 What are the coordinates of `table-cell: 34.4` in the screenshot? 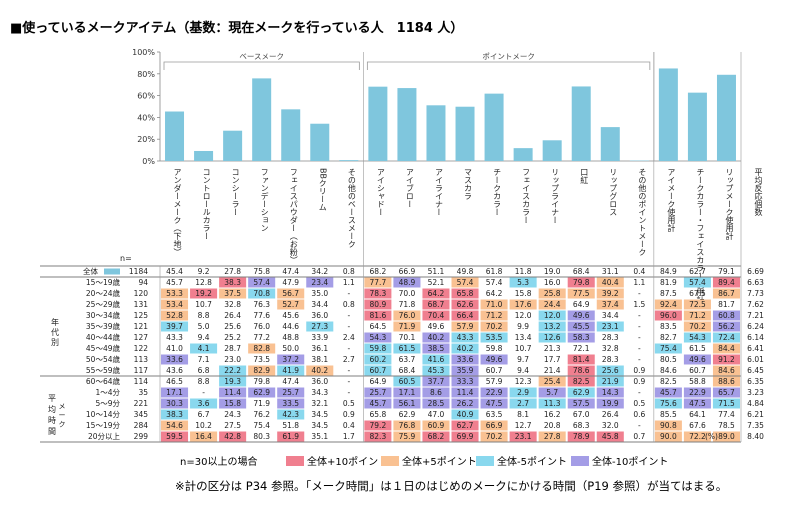 It's located at (319, 304).